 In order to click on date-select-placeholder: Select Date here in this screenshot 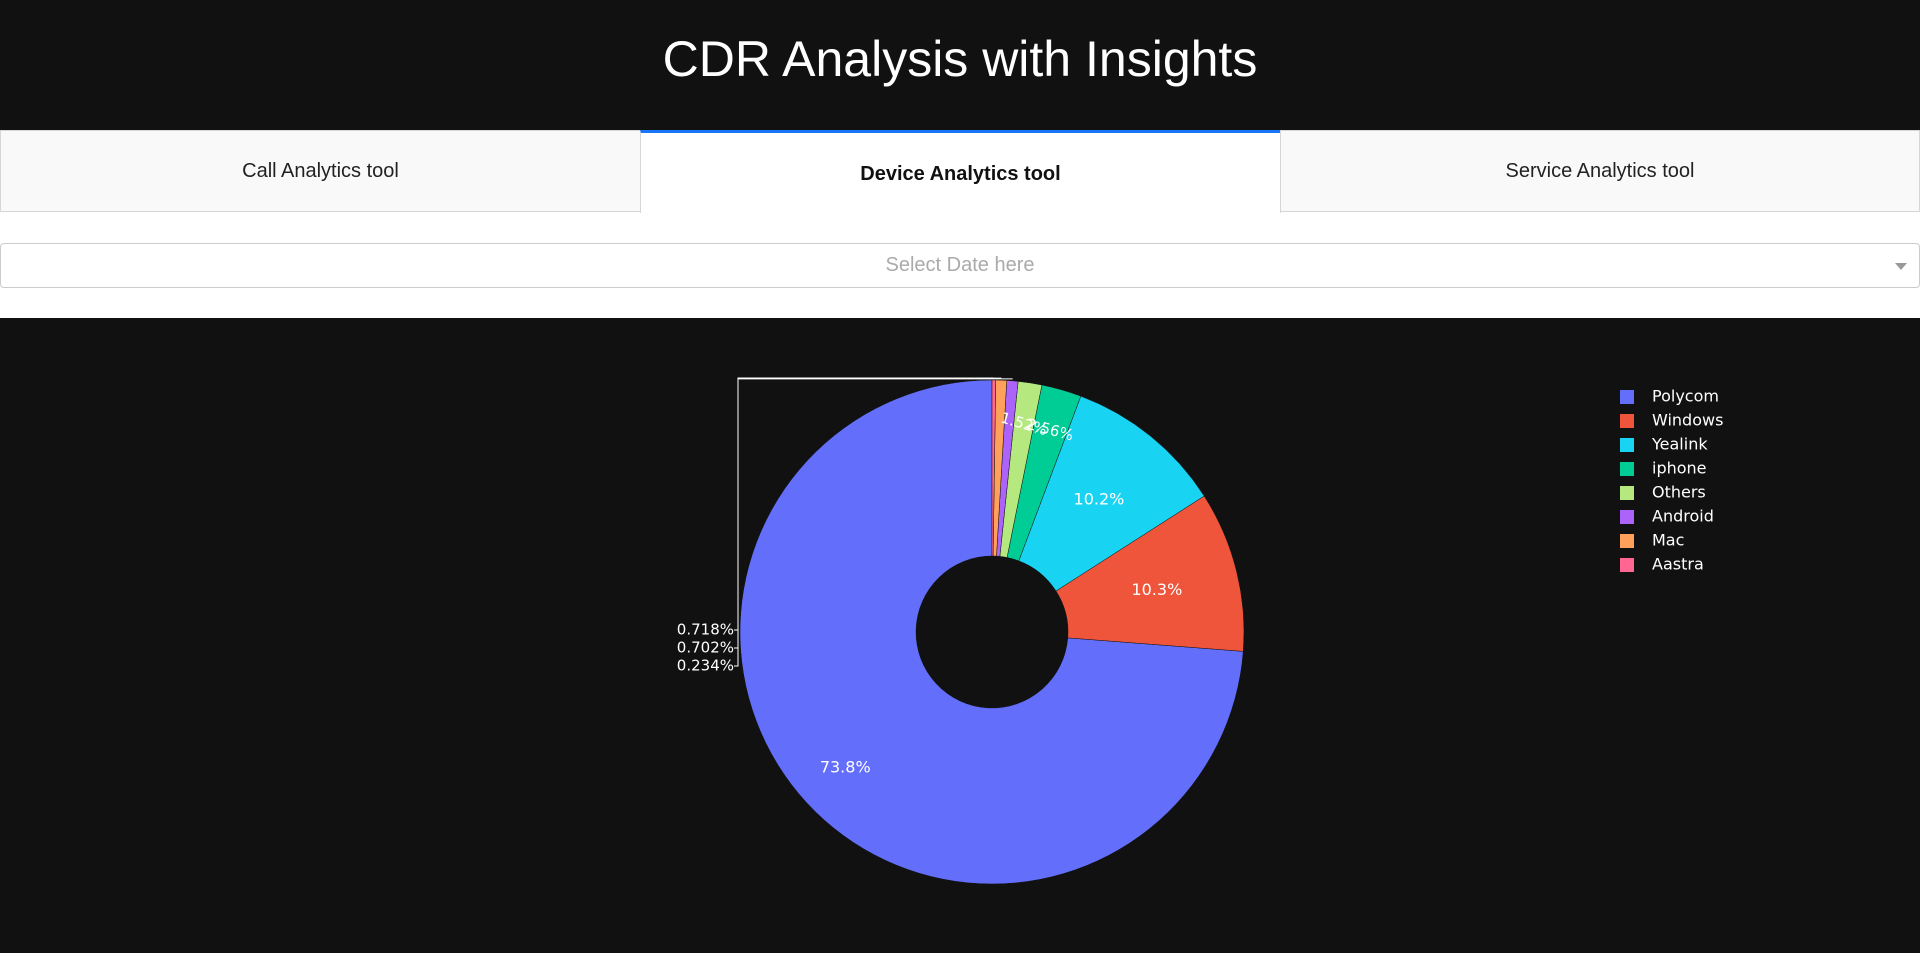, I will do `click(960, 265)`.